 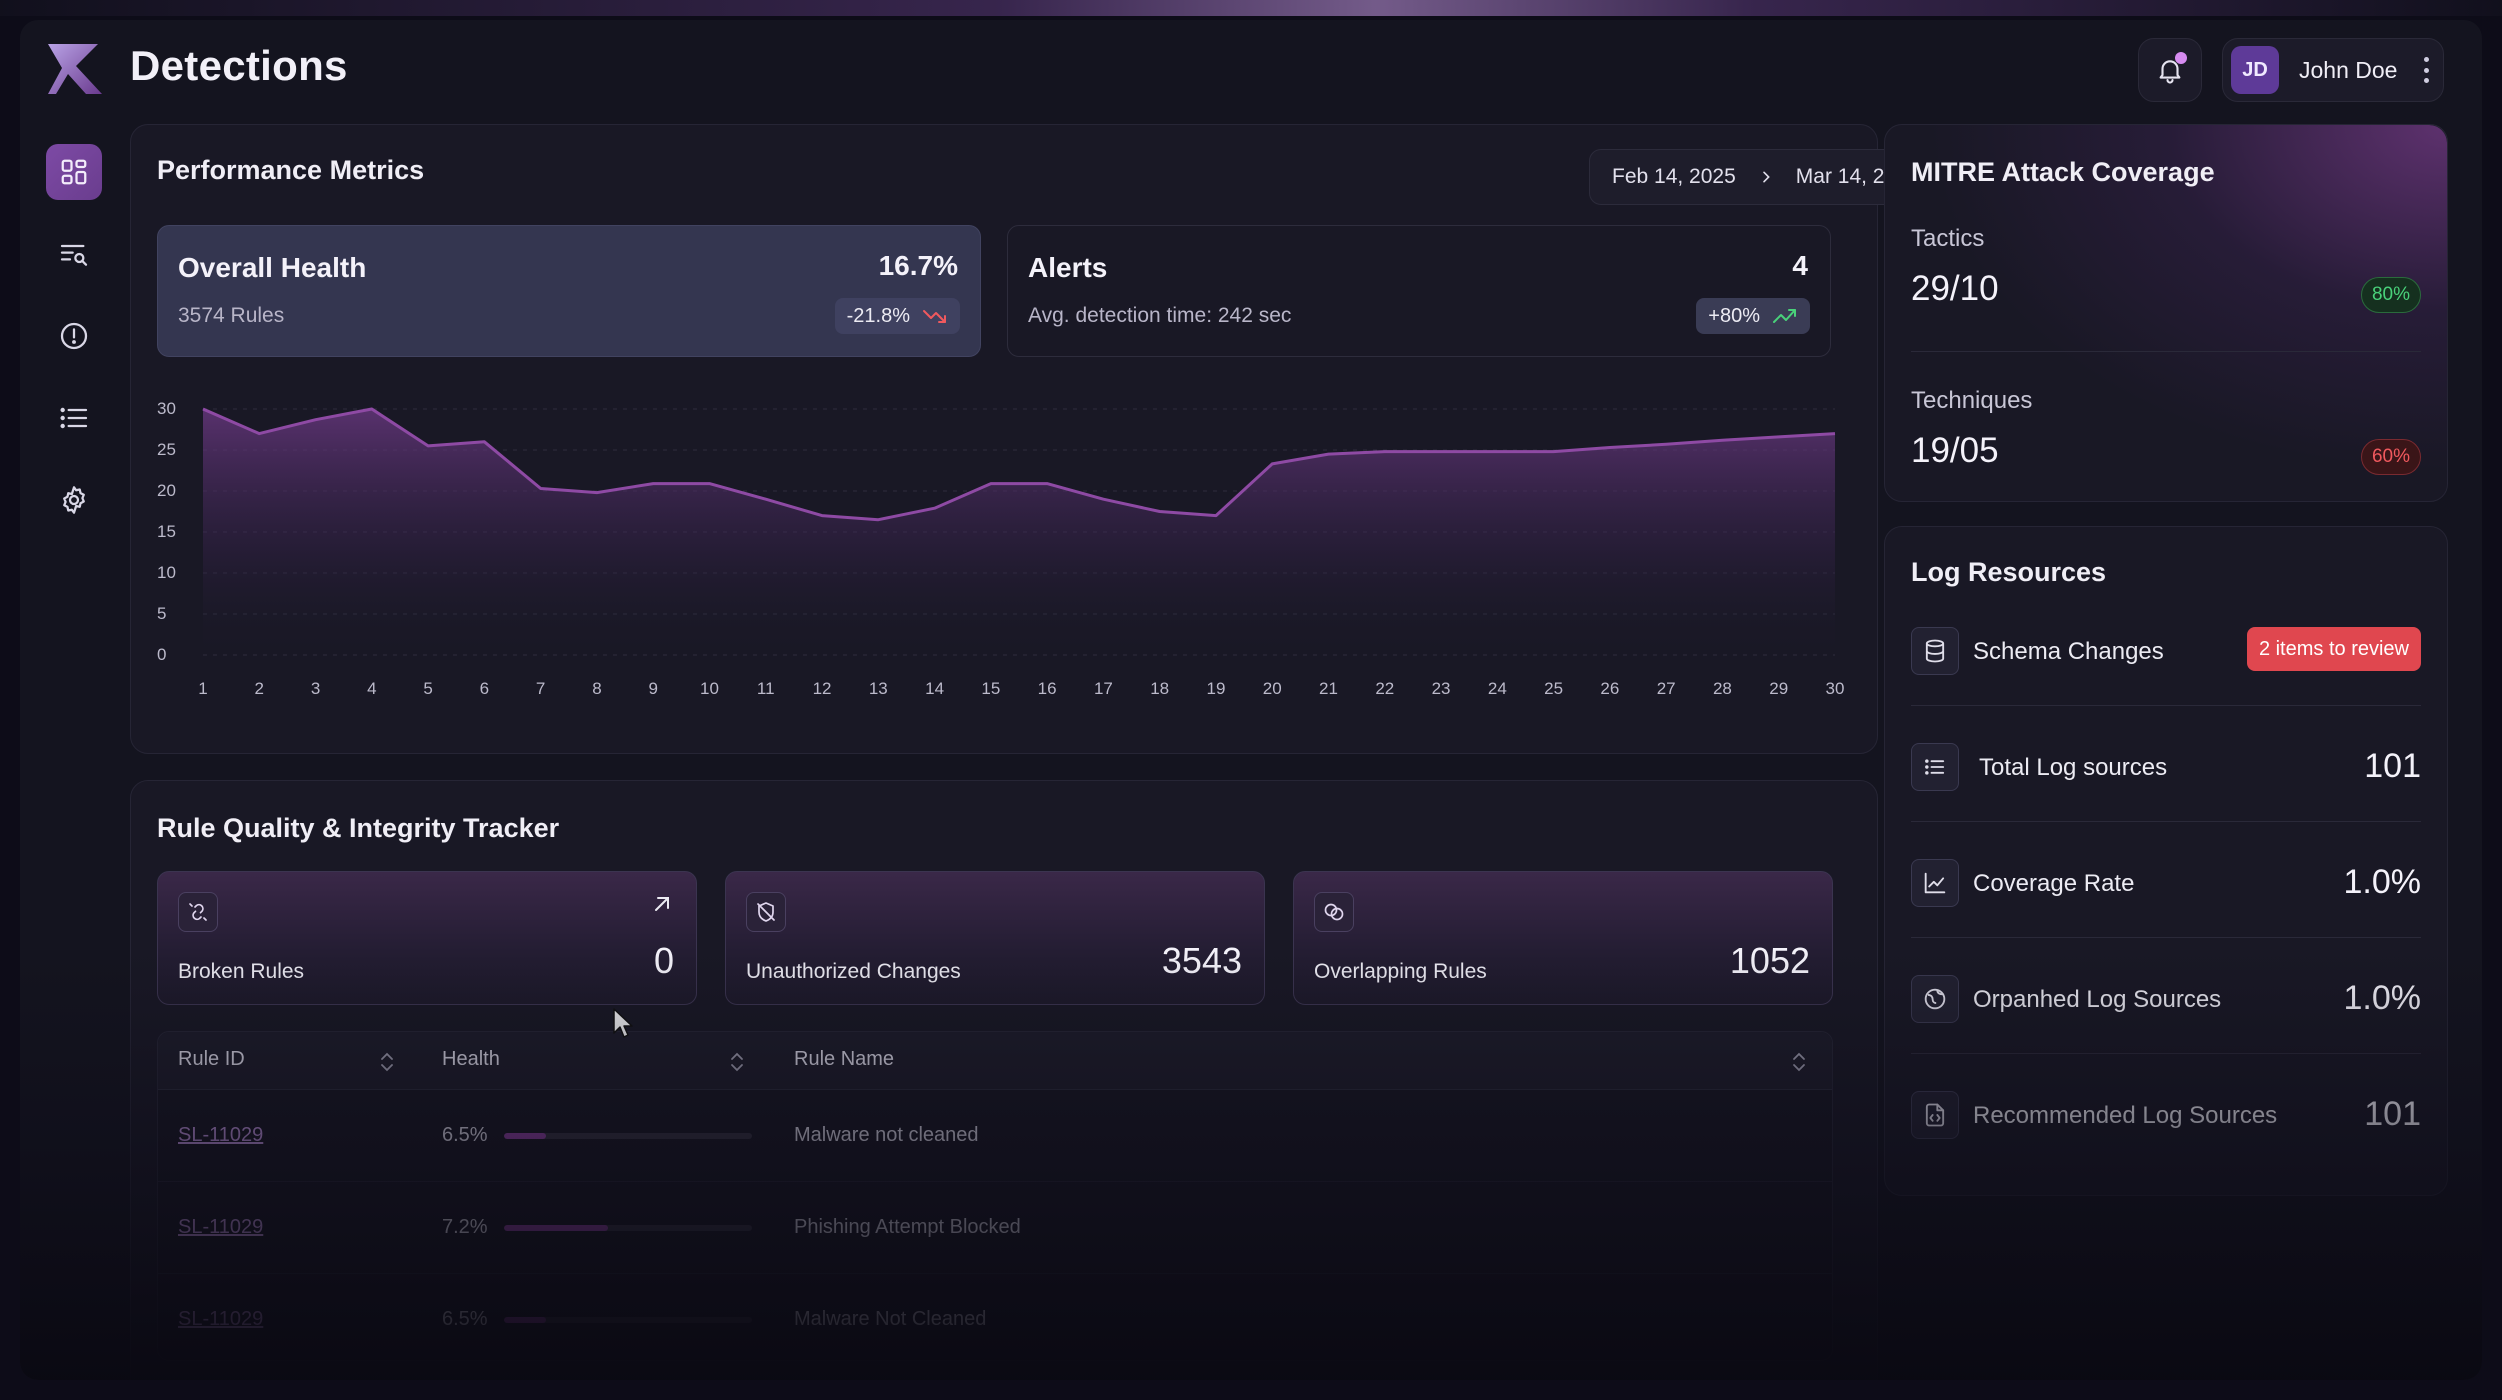 What do you see at coordinates (2125, 1115) in the screenshot?
I see `log-item-label: Recommended Log Sources` at bounding box center [2125, 1115].